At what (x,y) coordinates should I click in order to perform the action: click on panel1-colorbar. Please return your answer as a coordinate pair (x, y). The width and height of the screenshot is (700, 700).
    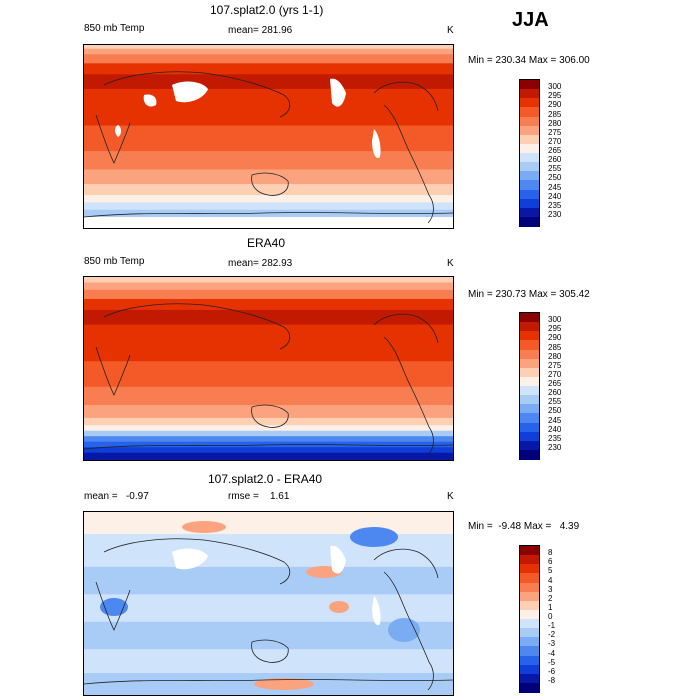
    Looking at the image, I should click on (529, 153).